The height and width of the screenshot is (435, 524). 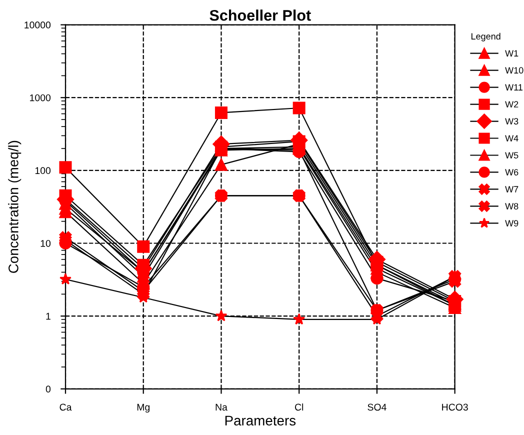 What do you see at coordinates (511, 121) in the screenshot?
I see `legend-label: W3` at bounding box center [511, 121].